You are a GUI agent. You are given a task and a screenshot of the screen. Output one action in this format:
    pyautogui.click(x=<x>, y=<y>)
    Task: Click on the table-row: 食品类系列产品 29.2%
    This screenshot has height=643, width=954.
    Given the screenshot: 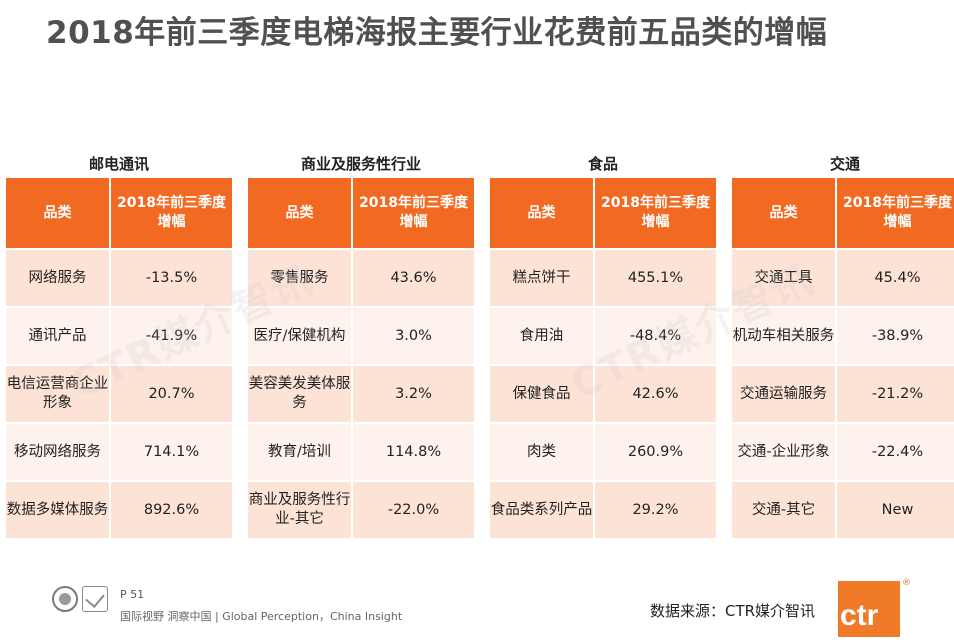 What is the action you would take?
    pyautogui.click(x=603, y=509)
    